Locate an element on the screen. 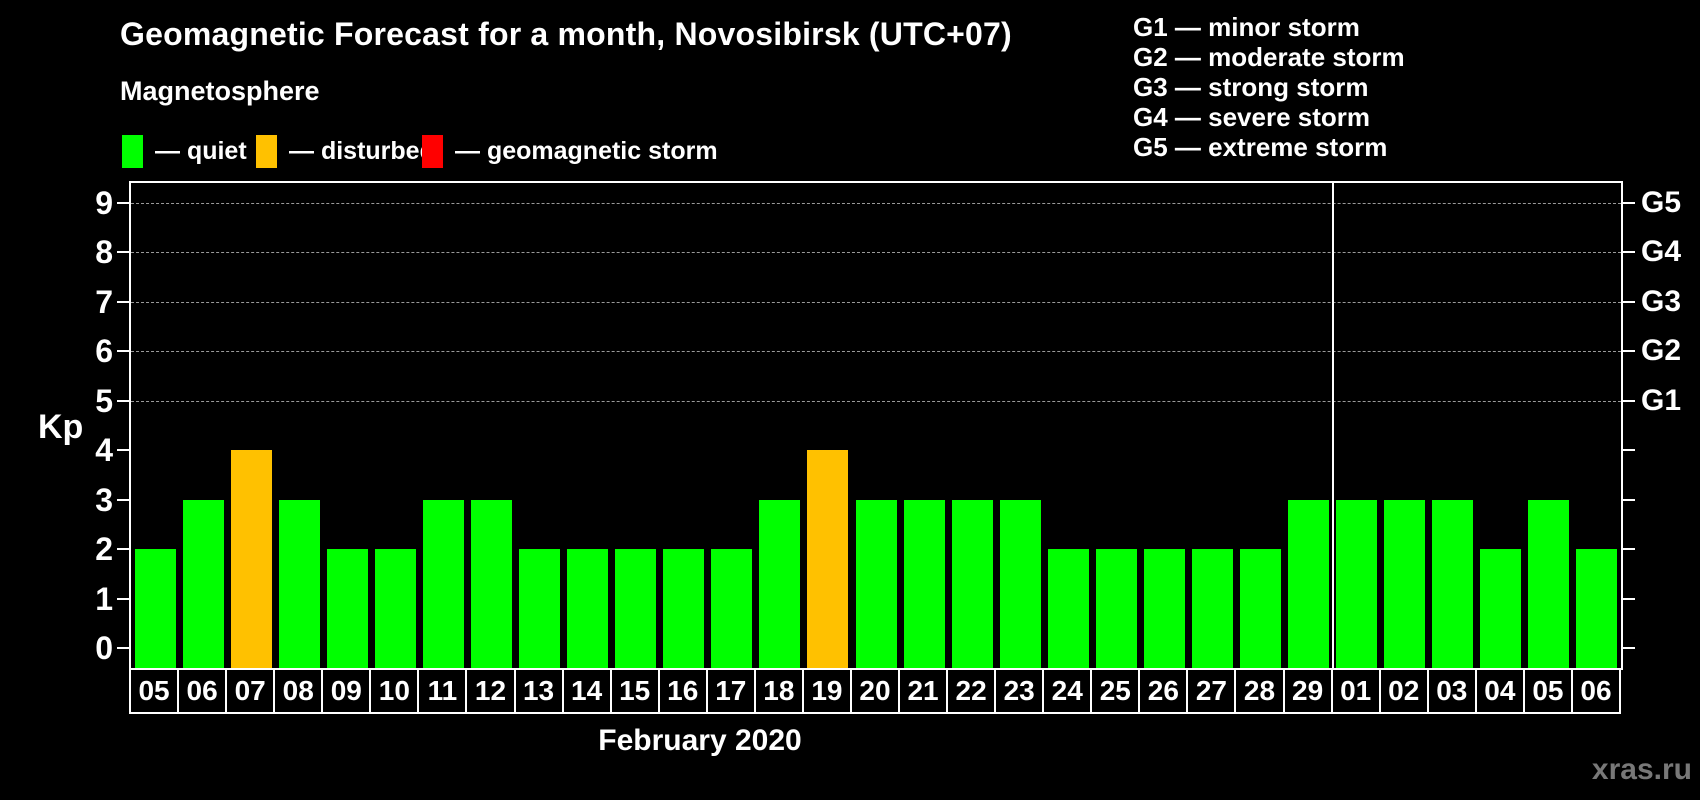 The height and width of the screenshot is (800, 1700). y-axis-label-4: 4 is located at coordinates (104, 450).